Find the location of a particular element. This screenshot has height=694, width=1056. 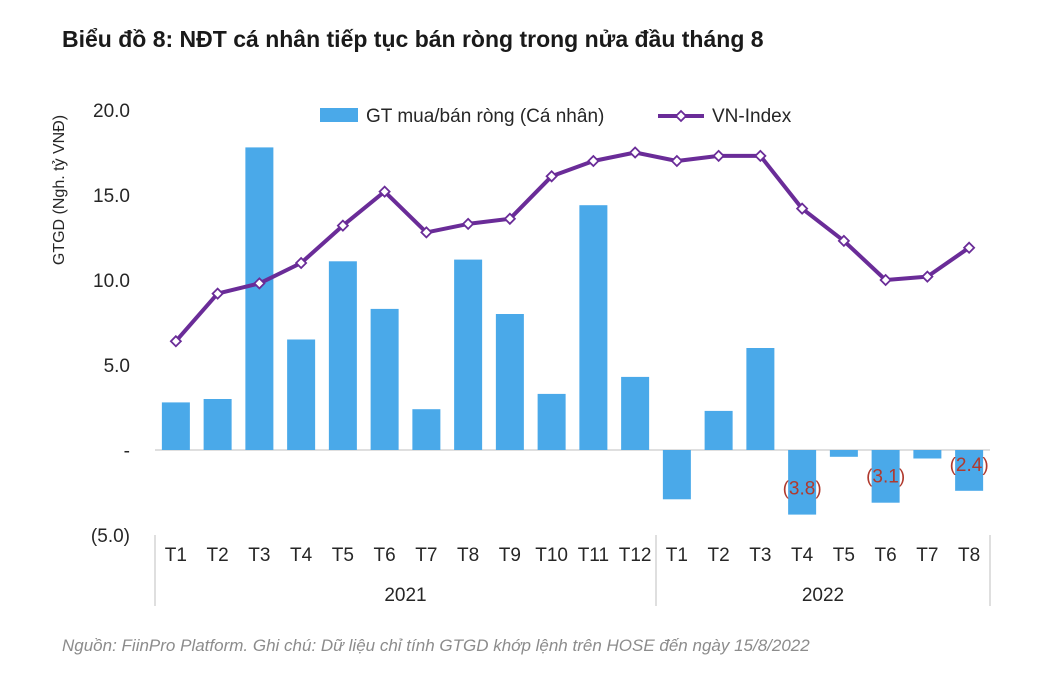

x-tick-label-19: T8 is located at coordinates (969, 555).